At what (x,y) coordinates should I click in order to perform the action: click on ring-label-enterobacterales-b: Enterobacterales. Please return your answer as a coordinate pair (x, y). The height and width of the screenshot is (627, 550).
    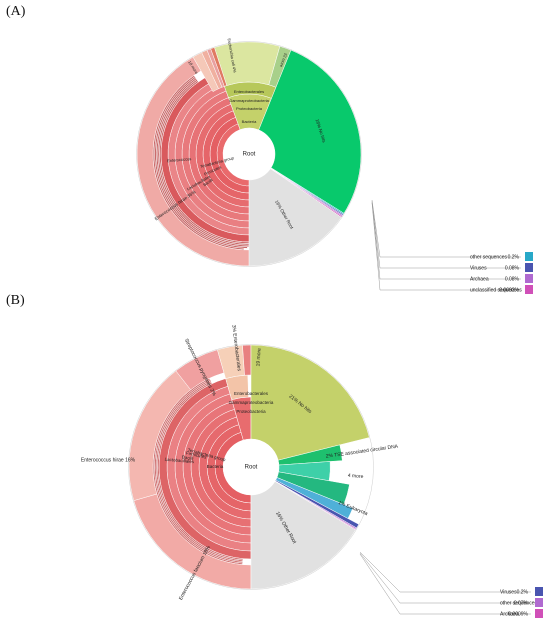
    Looking at the image, I should click on (251, 393).